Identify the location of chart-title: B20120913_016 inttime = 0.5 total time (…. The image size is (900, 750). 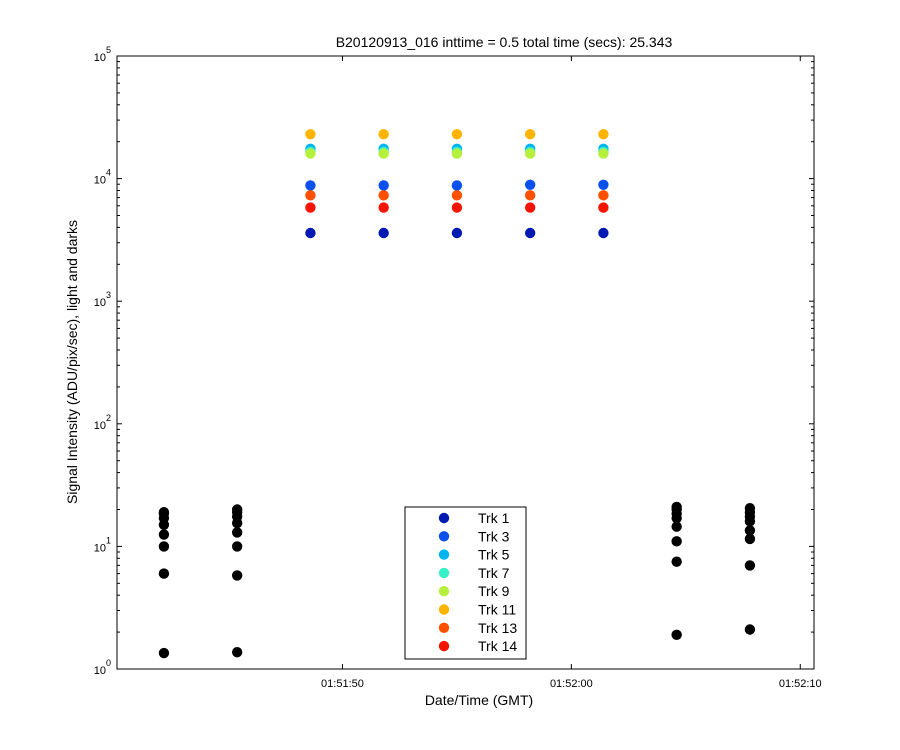
(504, 42).